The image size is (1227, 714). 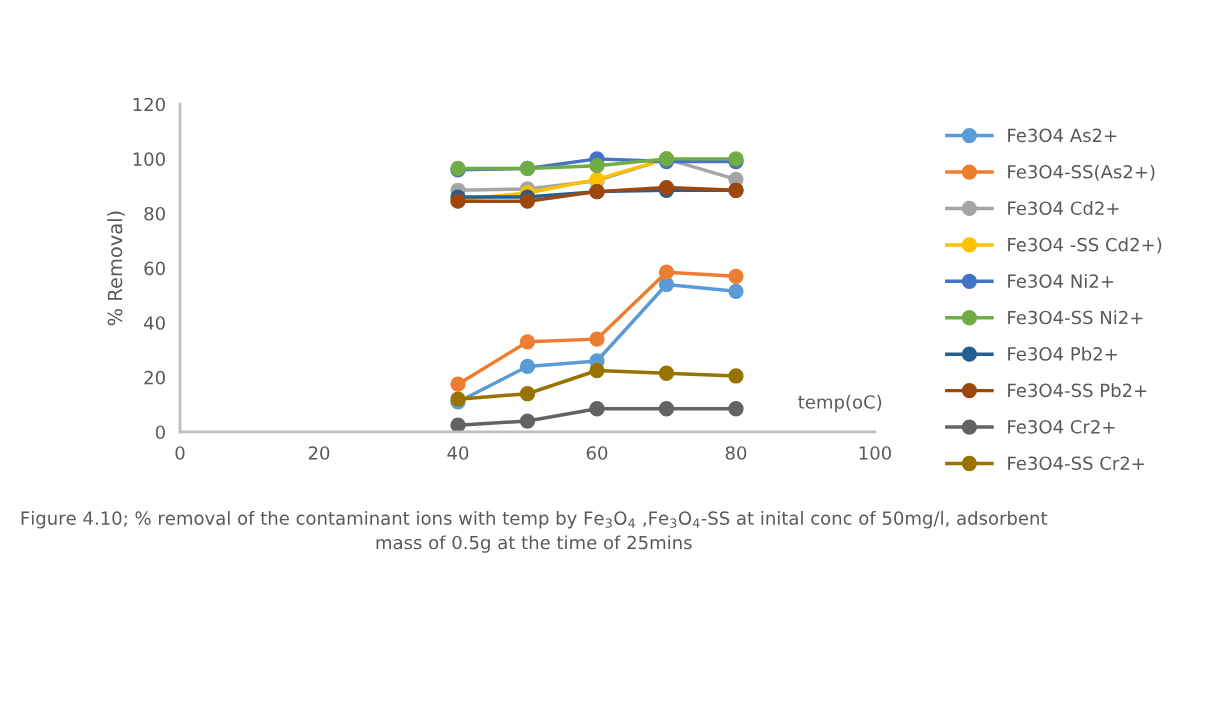 What do you see at coordinates (1085, 245) in the screenshot?
I see `legend-label: Fe3O4 -SS Cd2+)` at bounding box center [1085, 245].